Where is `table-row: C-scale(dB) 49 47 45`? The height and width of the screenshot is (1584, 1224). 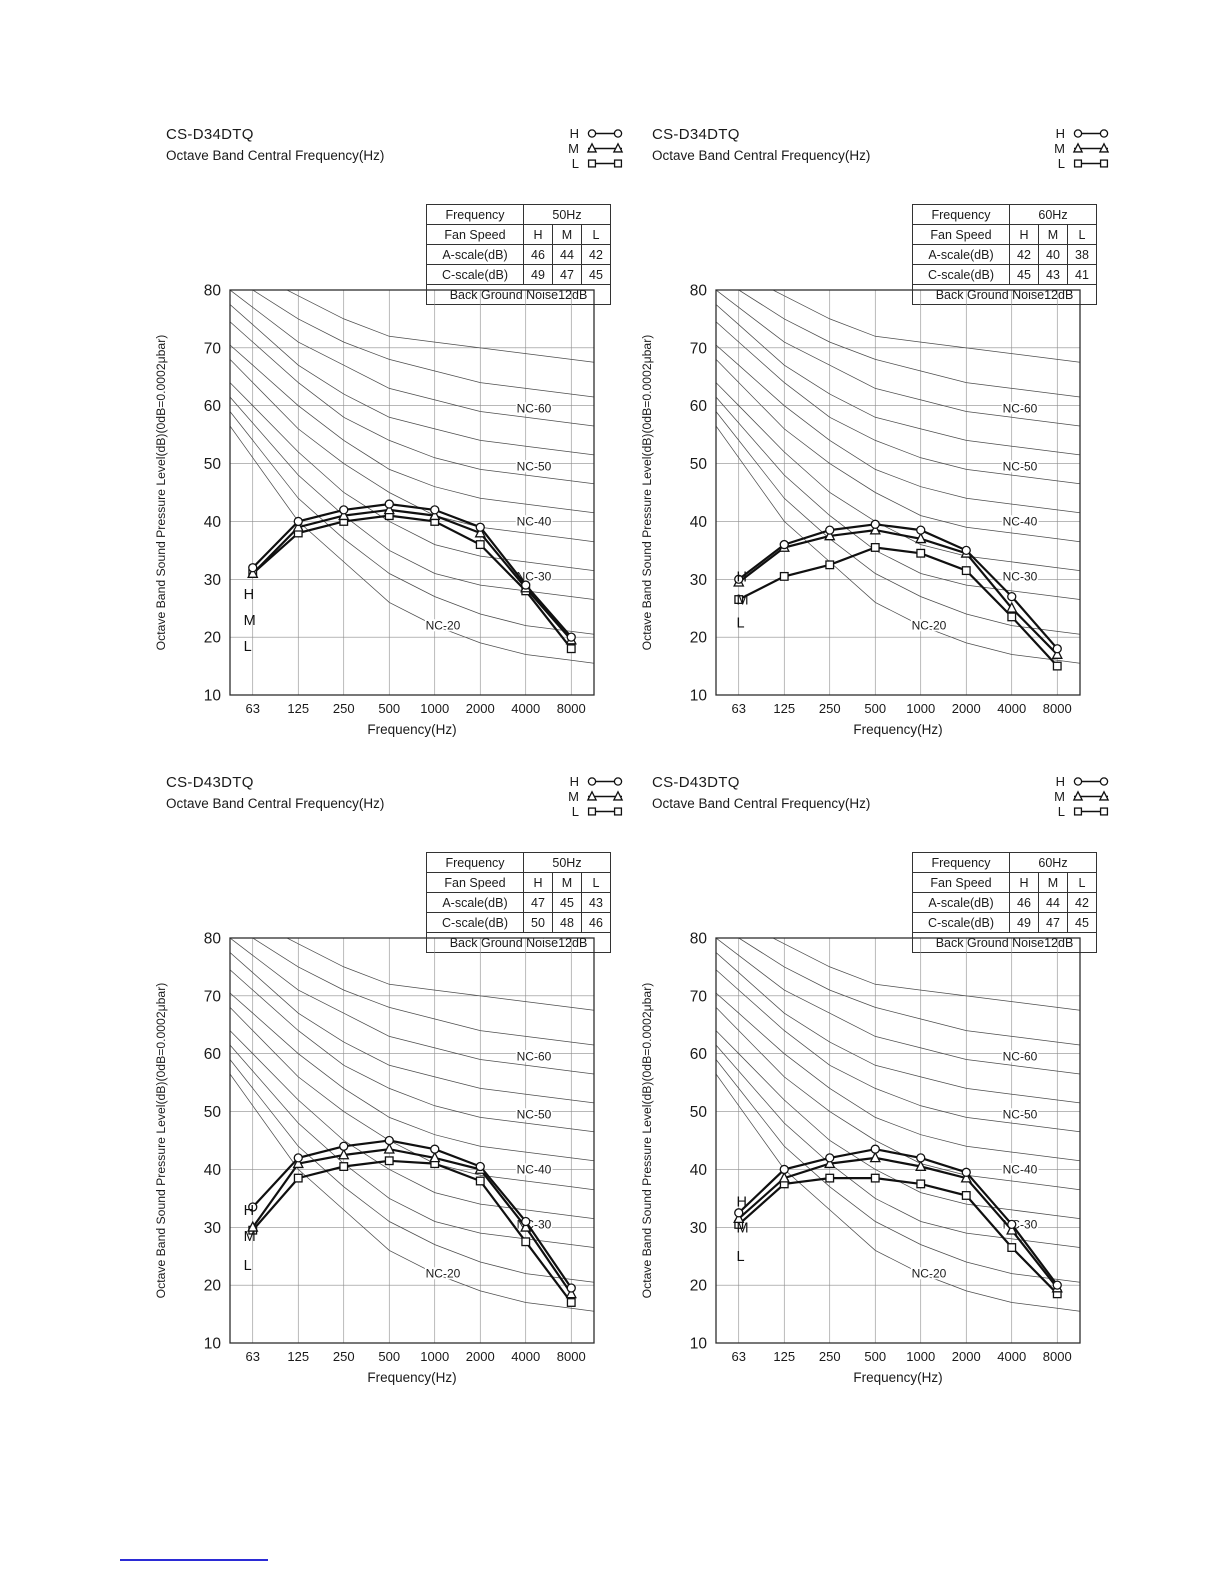 table-row: C-scale(dB) 49 47 45 is located at coordinates (518, 274).